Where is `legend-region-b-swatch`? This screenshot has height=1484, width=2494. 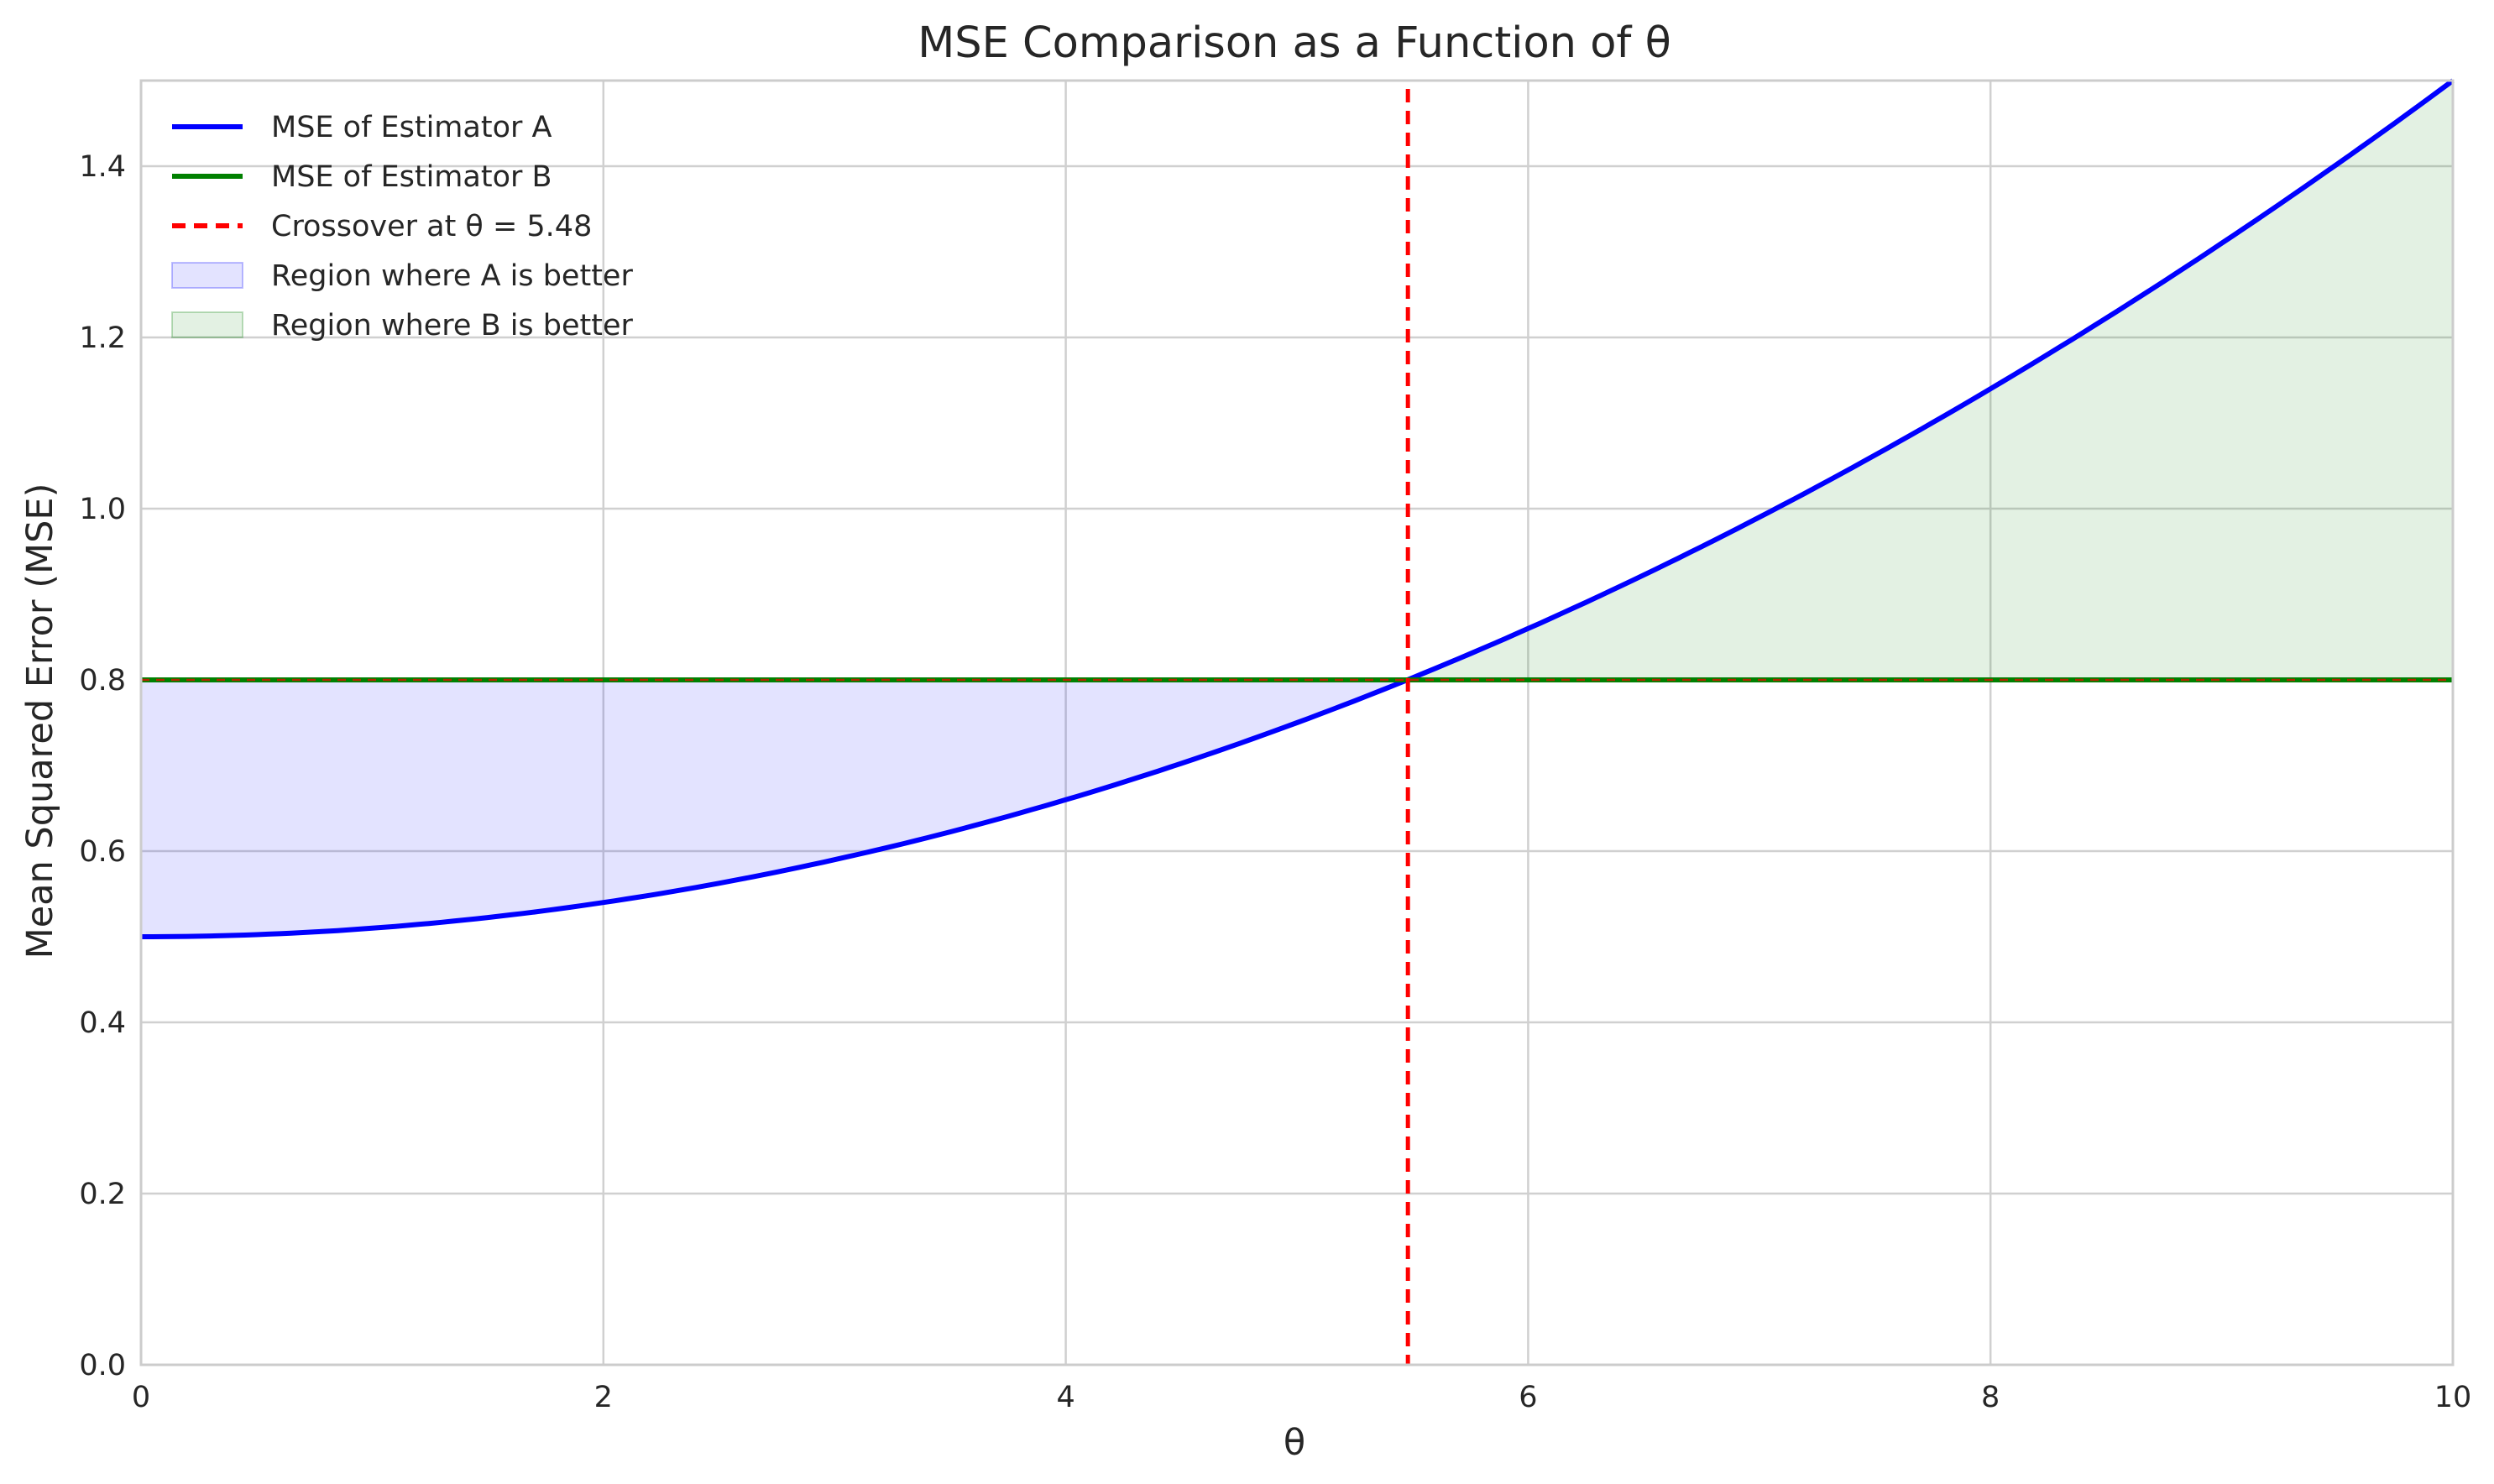 legend-region-b-swatch is located at coordinates (207, 324).